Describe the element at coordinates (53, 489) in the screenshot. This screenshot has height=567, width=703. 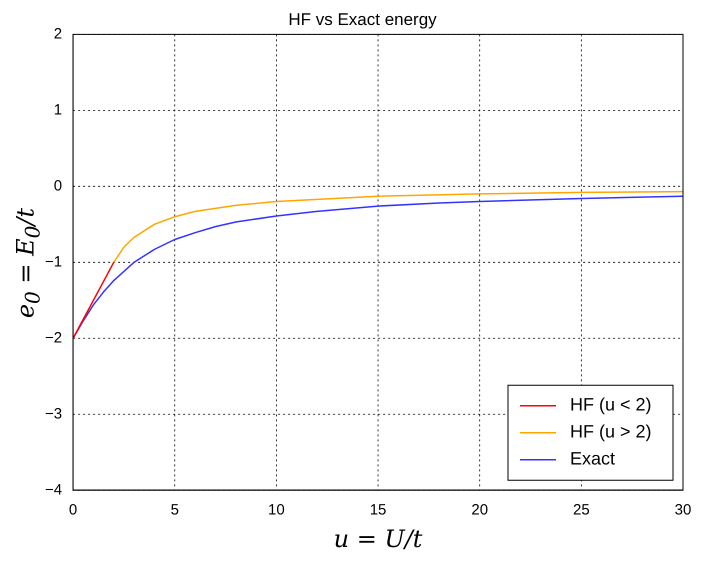
I see `y-tick-label: −4` at that location.